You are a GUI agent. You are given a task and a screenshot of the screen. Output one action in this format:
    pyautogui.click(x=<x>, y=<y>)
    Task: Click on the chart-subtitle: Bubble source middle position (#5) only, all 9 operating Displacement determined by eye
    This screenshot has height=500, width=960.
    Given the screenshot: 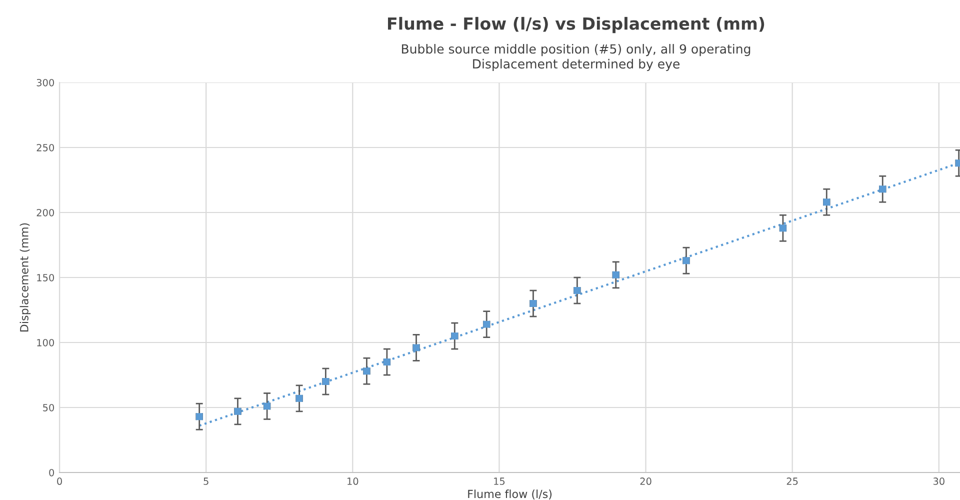 What is the action you would take?
    pyautogui.click(x=576, y=58)
    